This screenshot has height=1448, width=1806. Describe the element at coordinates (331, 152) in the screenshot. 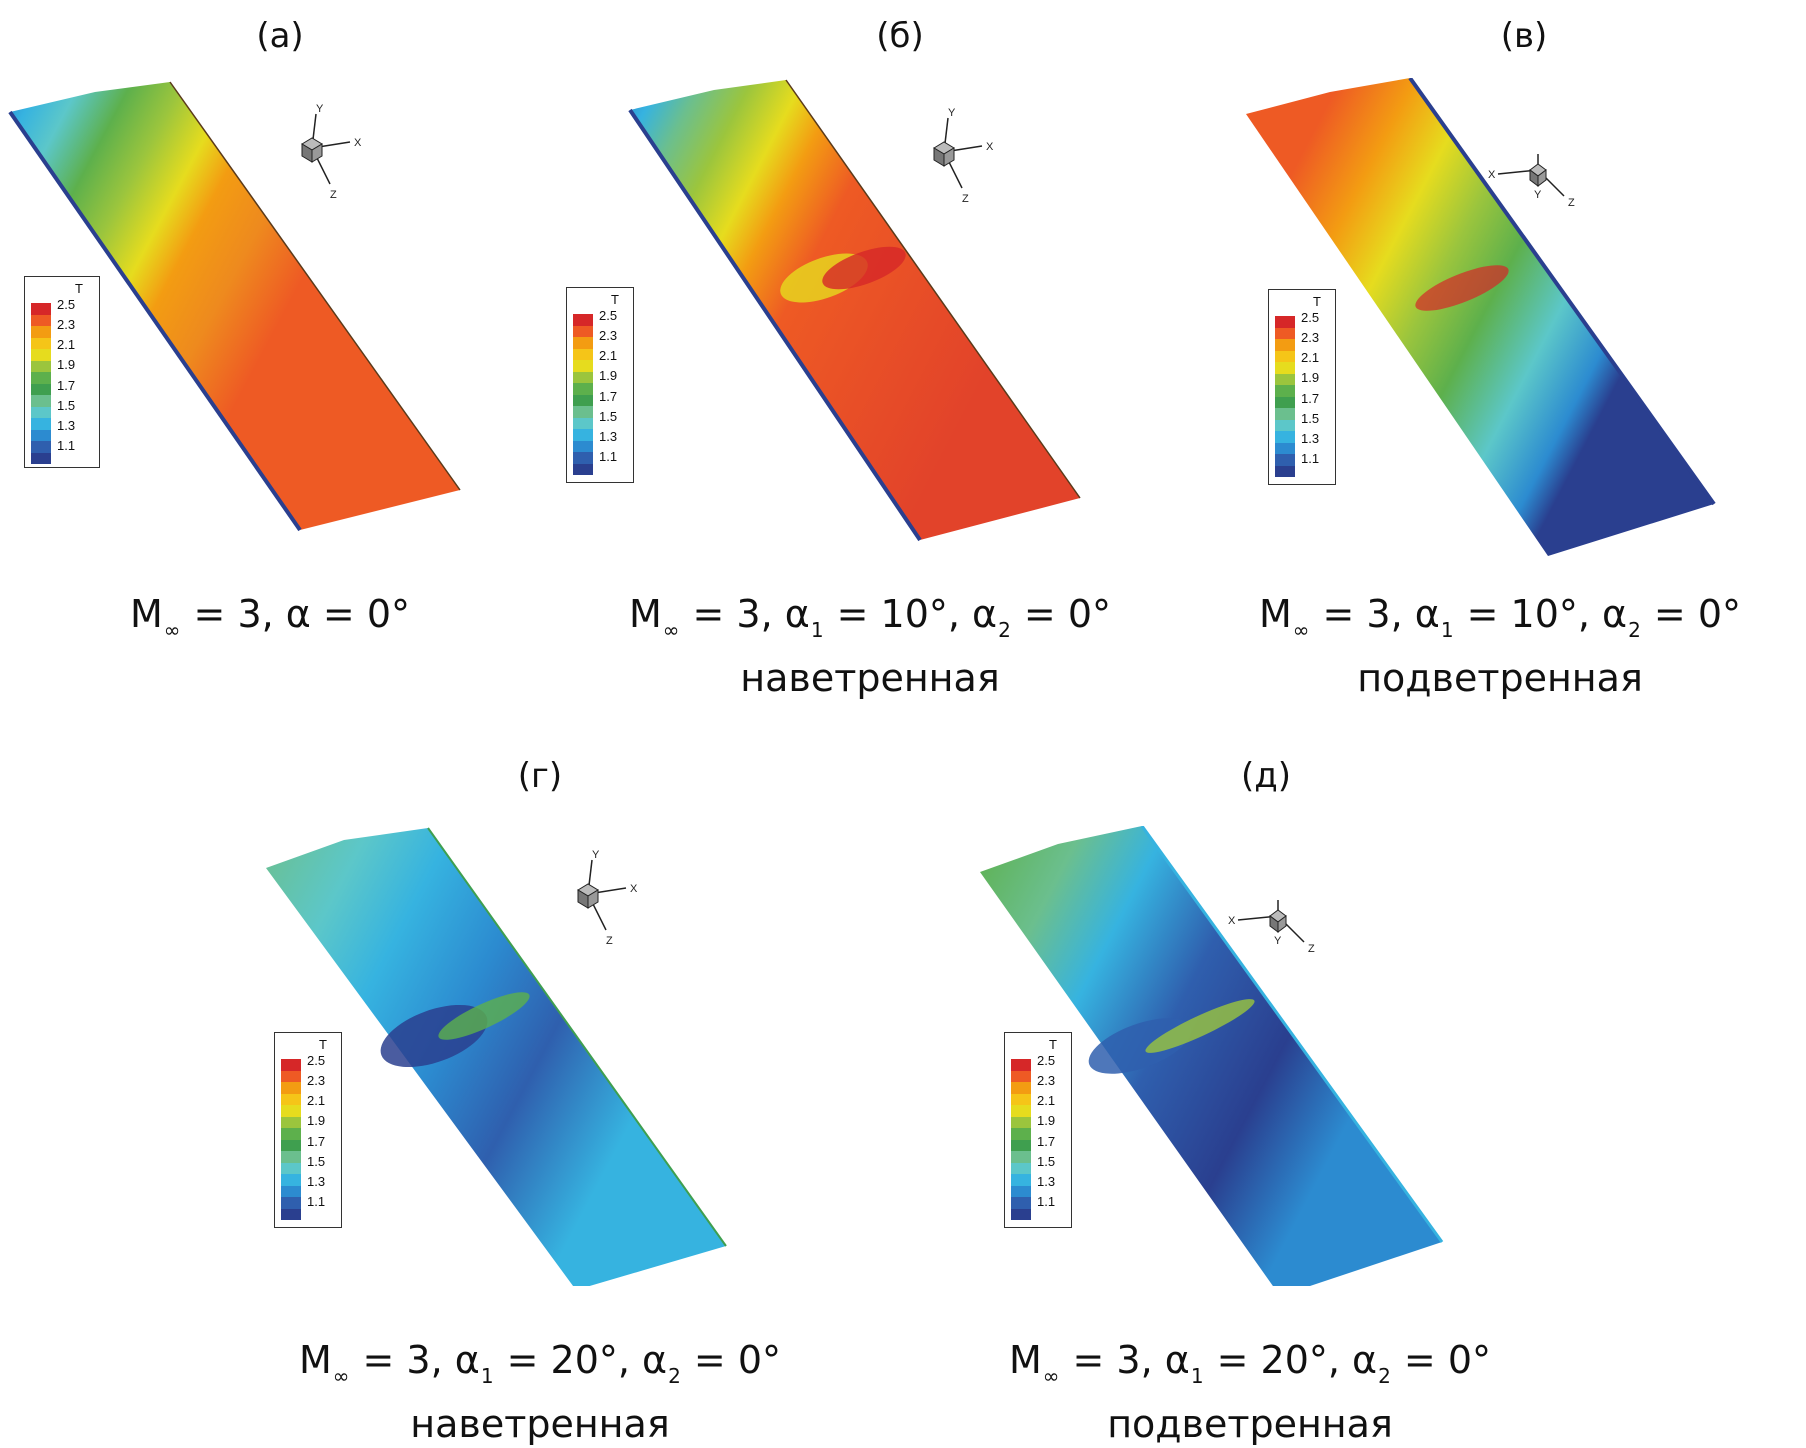

I see `axis-triad: Y X Z` at that location.